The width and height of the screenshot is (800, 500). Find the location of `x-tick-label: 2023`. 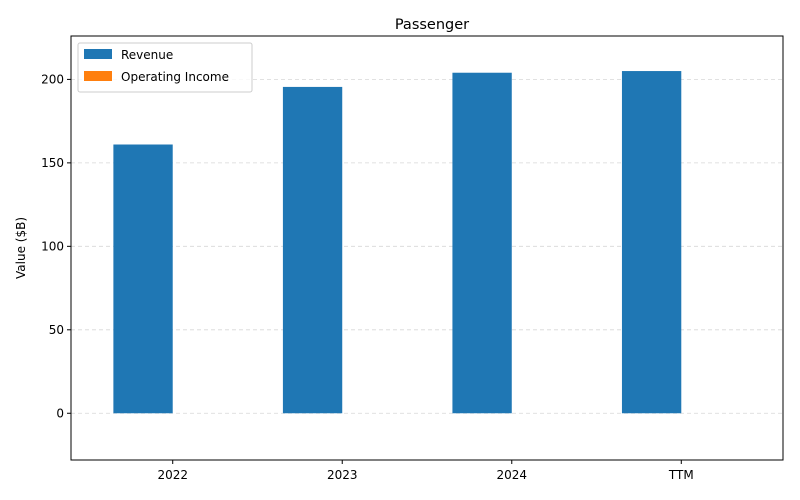

x-tick-label: 2023 is located at coordinates (342, 475).